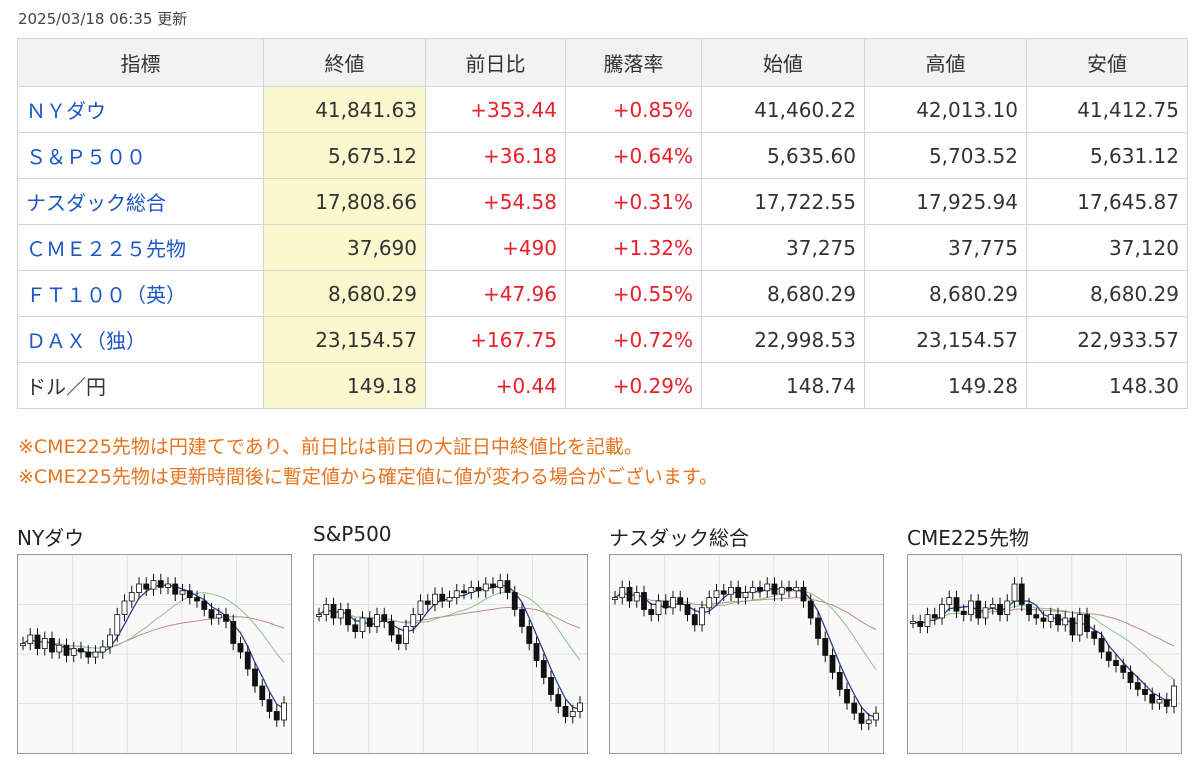  What do you see at coordinates (633, 339) in the screenshot?
I see `change-rate-value: +0.72%` at bounding box center [633, 339].